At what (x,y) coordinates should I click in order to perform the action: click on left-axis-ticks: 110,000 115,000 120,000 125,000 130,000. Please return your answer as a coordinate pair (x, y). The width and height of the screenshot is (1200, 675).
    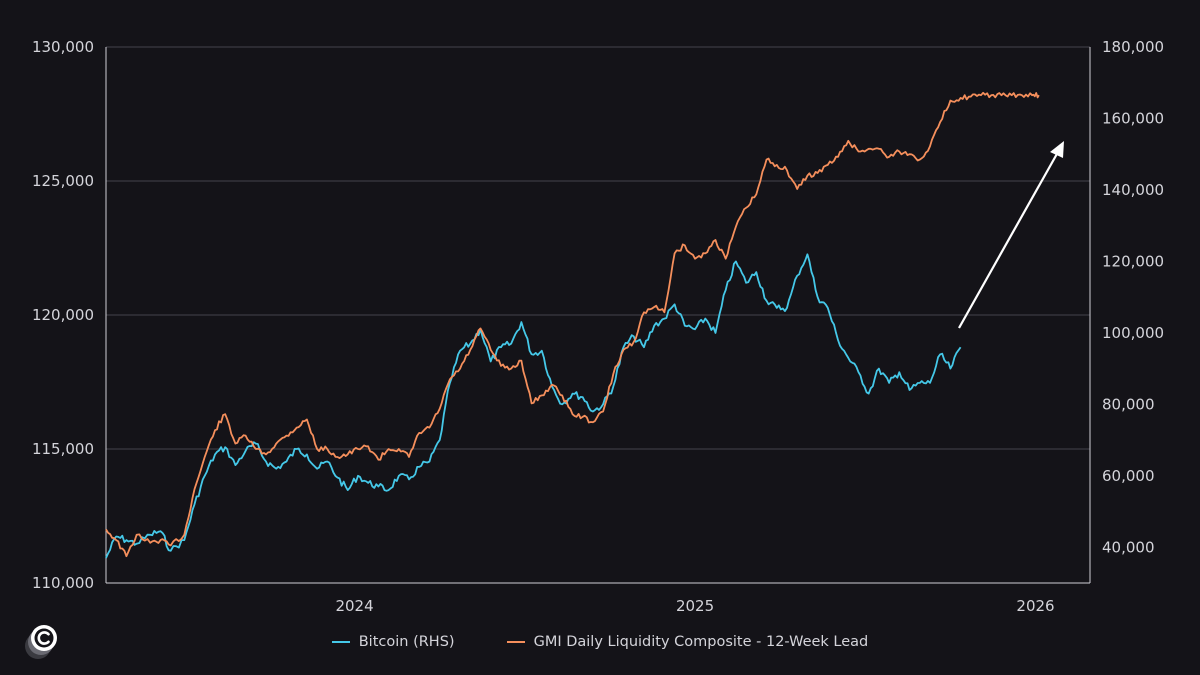
    Looking at the image, I should click on (63, 315).